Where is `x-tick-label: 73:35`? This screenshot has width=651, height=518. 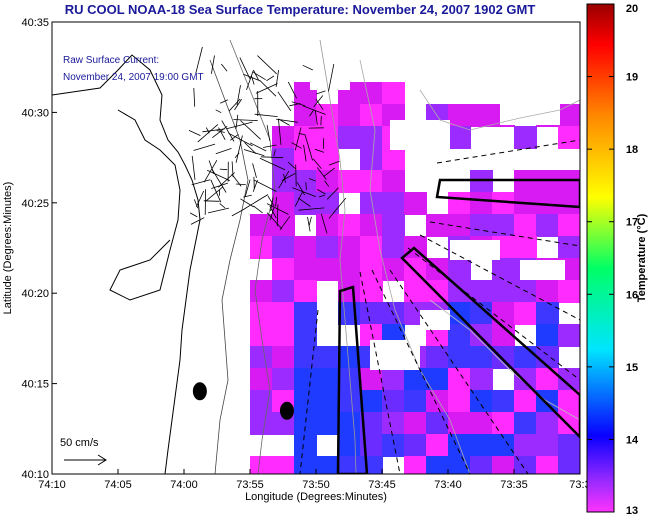 x-tick-label: 73:35 is located at coordinates (514, 485).